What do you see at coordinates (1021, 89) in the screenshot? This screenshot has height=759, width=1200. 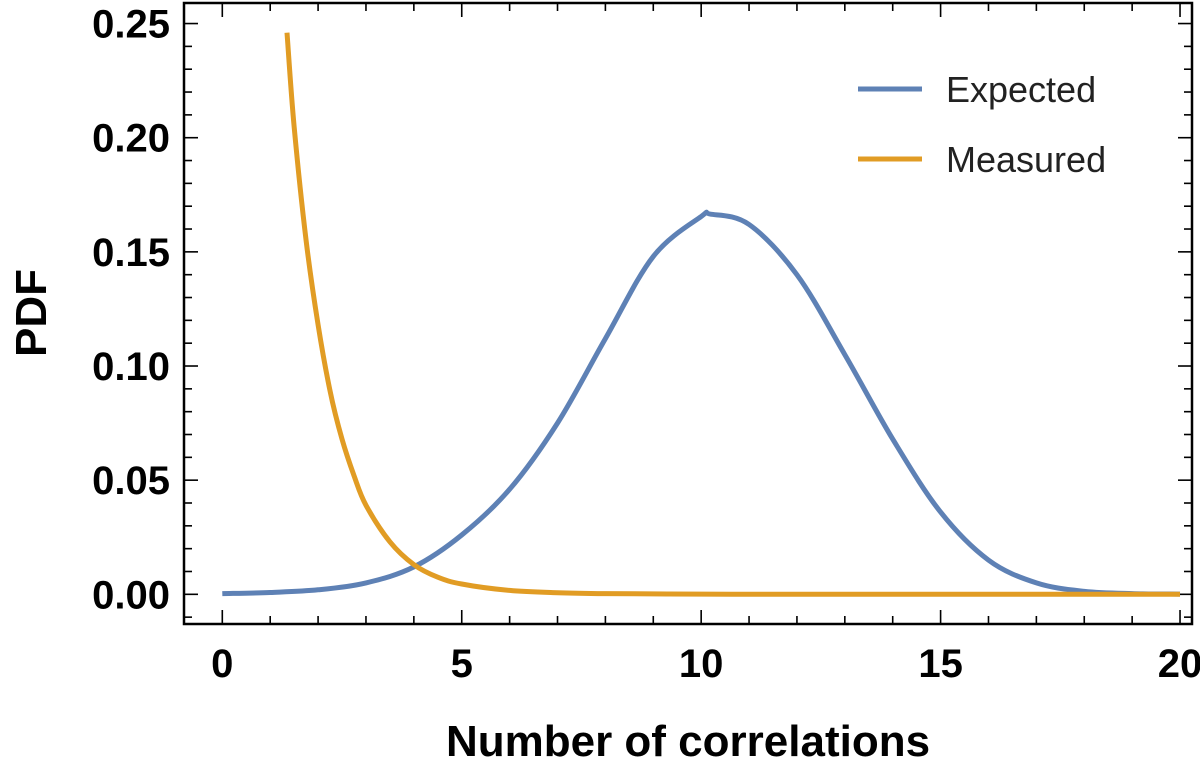 I see `legend-label-expected: Expected` at bounding box center [1021, 89].